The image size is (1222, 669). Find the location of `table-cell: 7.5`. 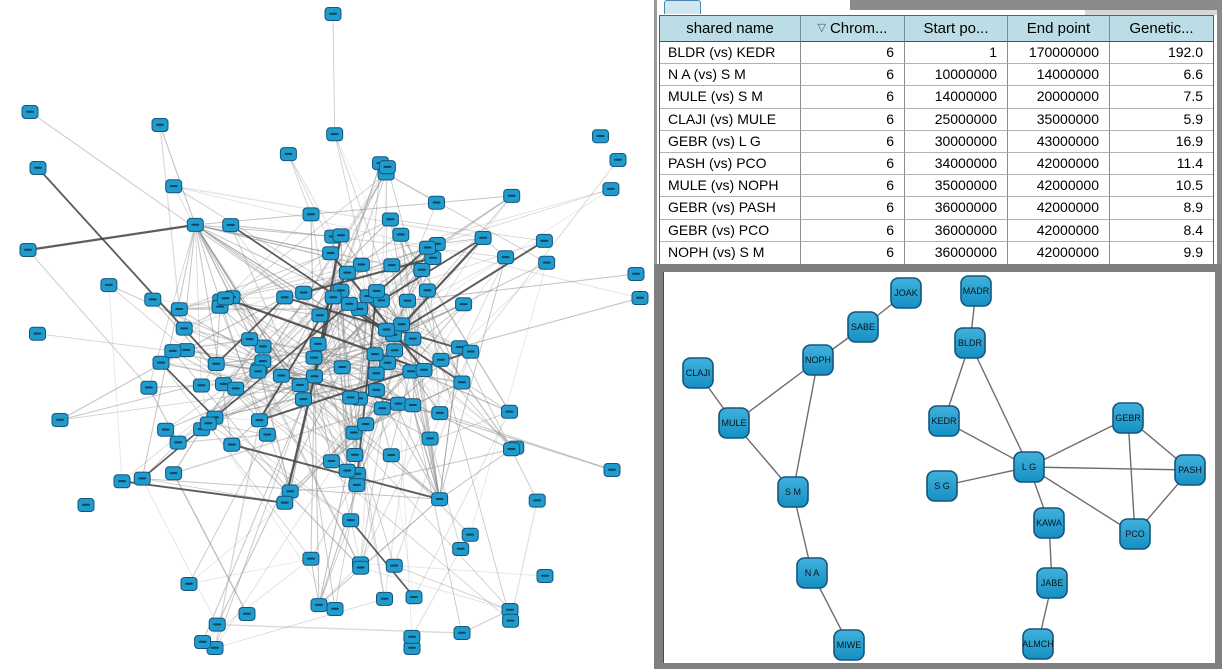

table-cell: 7.5 is located at coordinates (1161, 97).